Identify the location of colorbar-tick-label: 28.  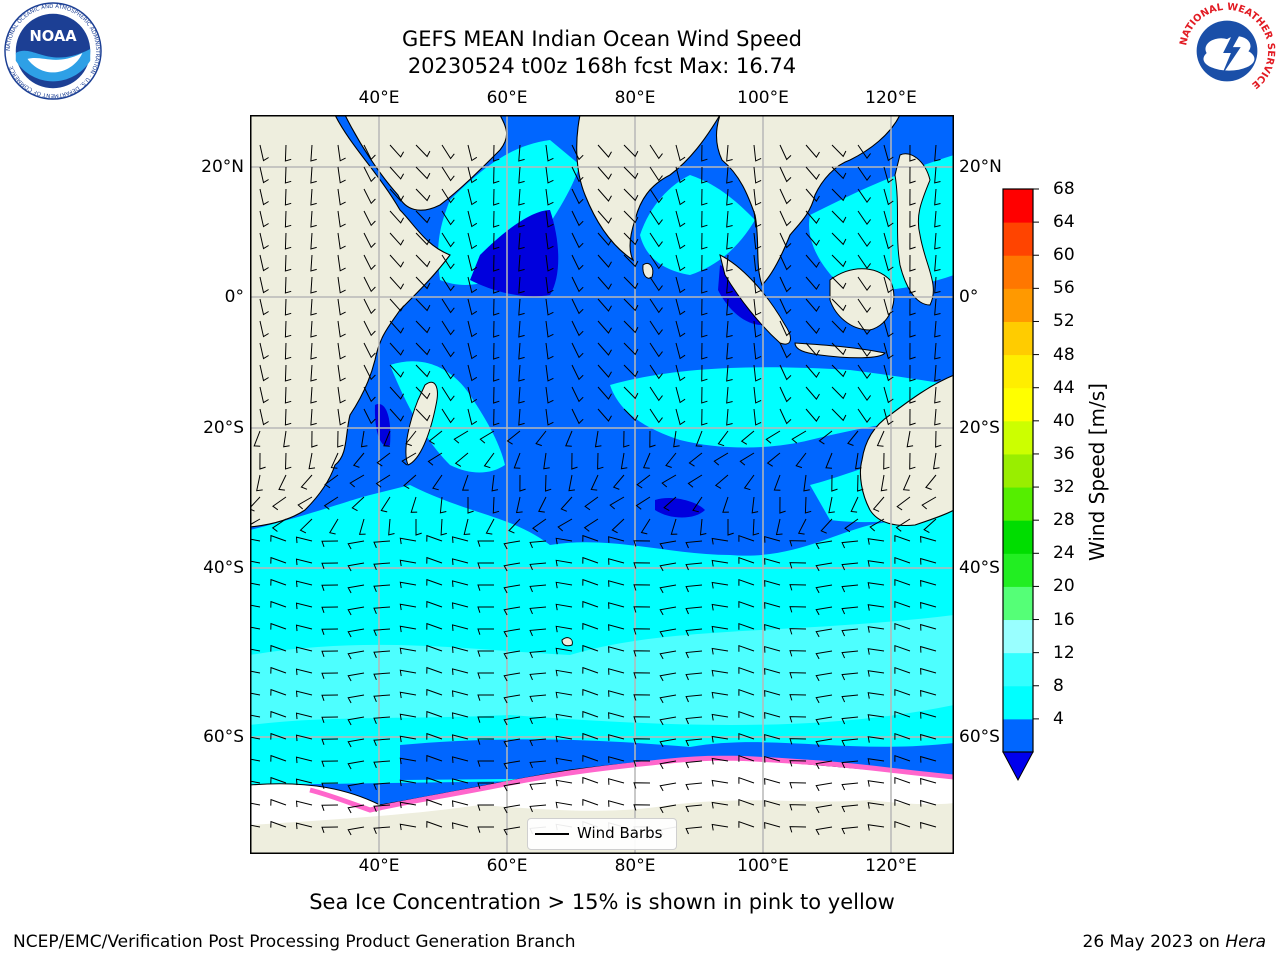
(1064, 520).